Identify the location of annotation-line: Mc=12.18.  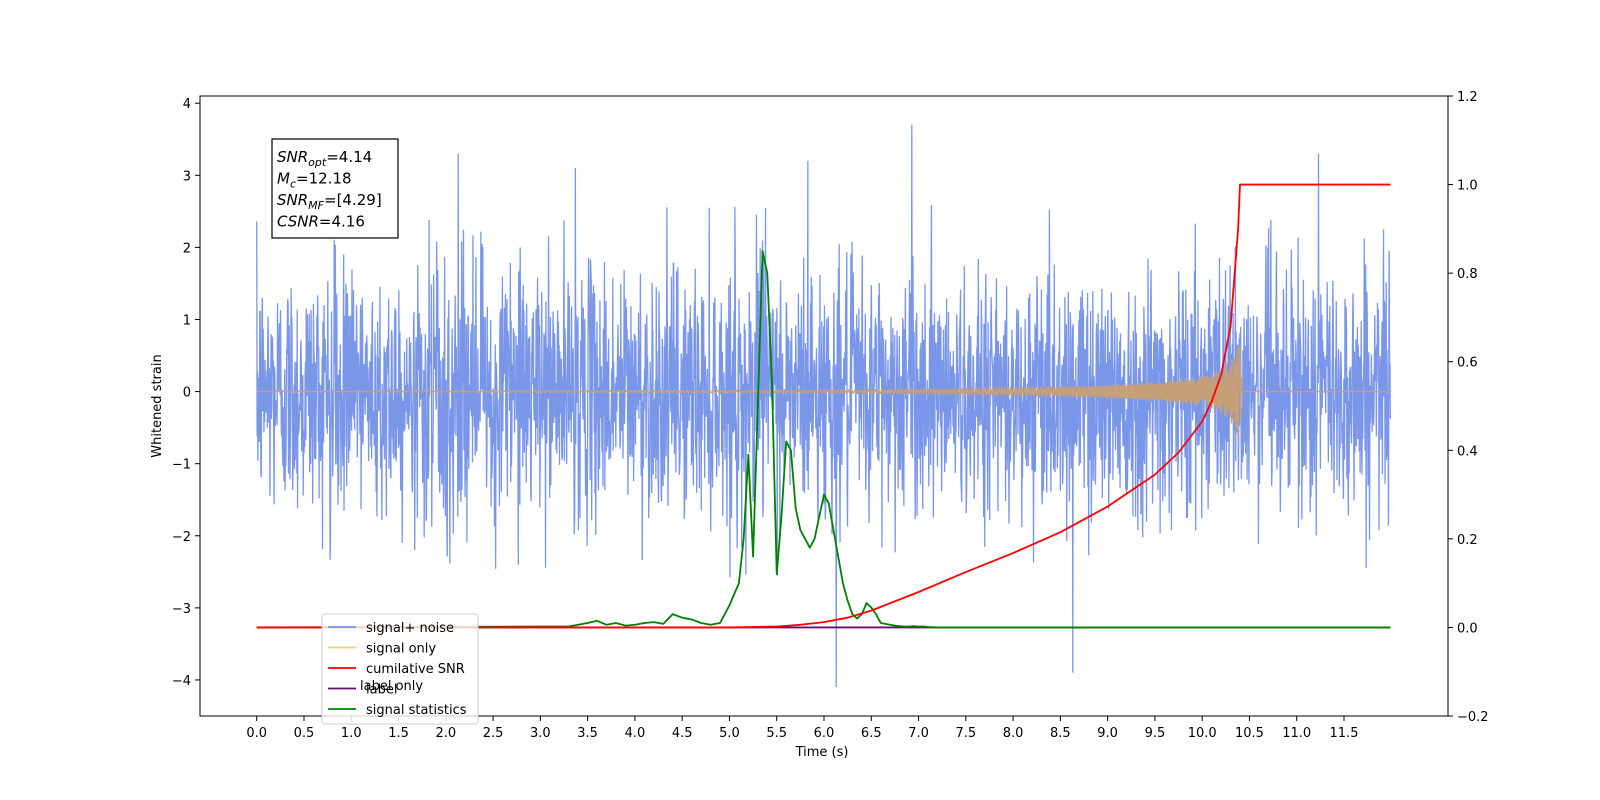
(314, 180).